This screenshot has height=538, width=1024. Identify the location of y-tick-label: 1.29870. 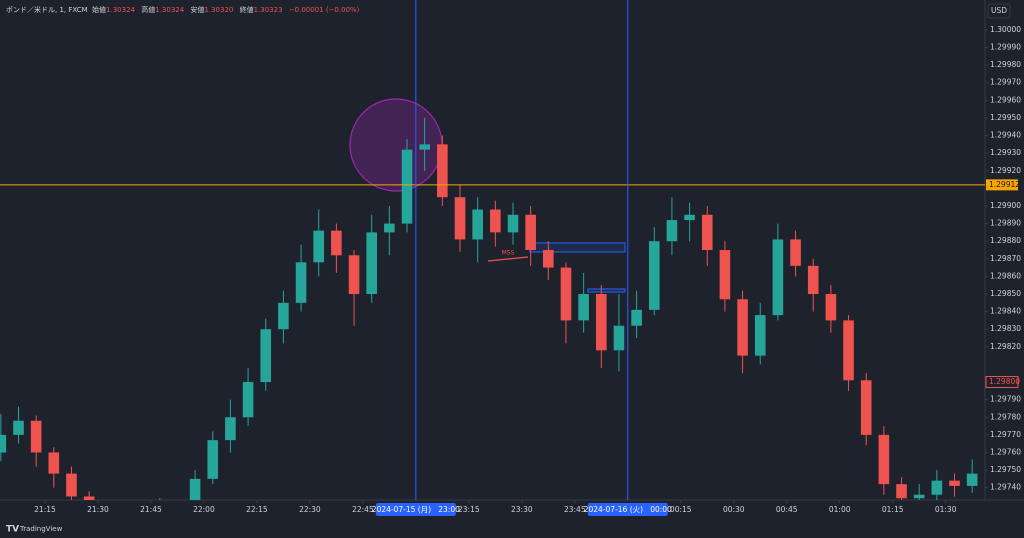
(1005, 258).